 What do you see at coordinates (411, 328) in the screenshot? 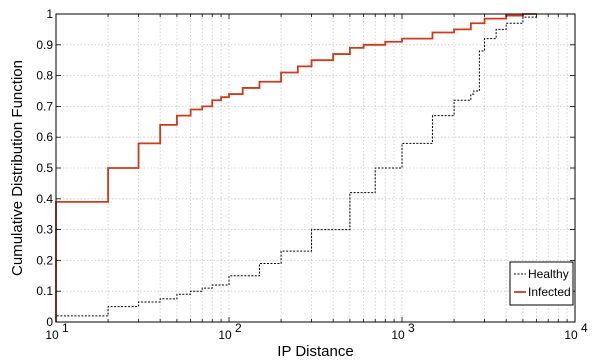
I see `x-tick-label-exponent: 3` at bounding box center [411, 328].